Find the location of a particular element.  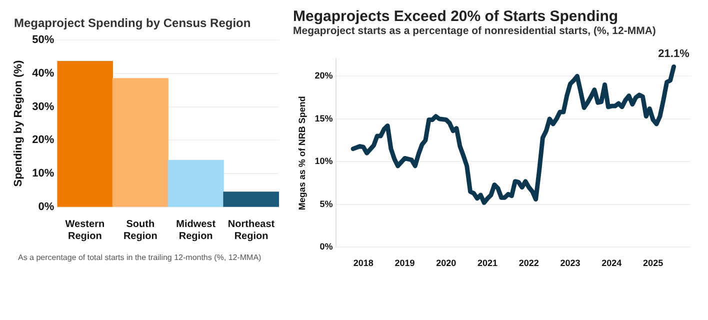

y-axis-title: Spending by Region (%) is located at coordinates (18, 123).